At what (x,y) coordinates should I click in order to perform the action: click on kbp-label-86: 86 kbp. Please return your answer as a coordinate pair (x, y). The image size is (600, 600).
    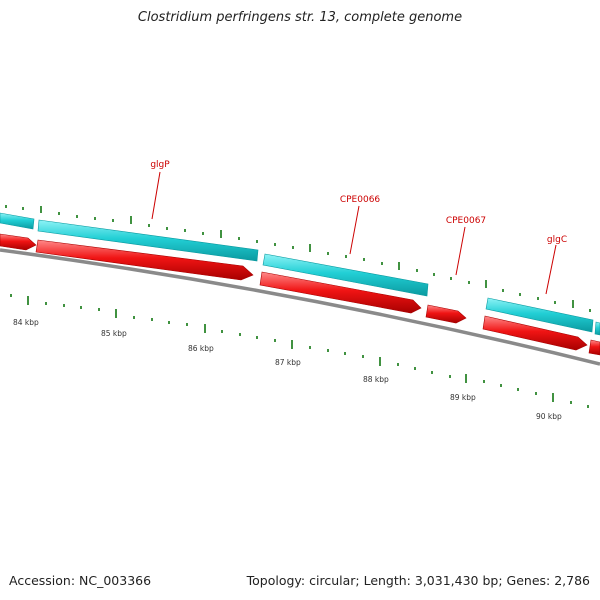
    Looking at the image, I should click on (201, 348).